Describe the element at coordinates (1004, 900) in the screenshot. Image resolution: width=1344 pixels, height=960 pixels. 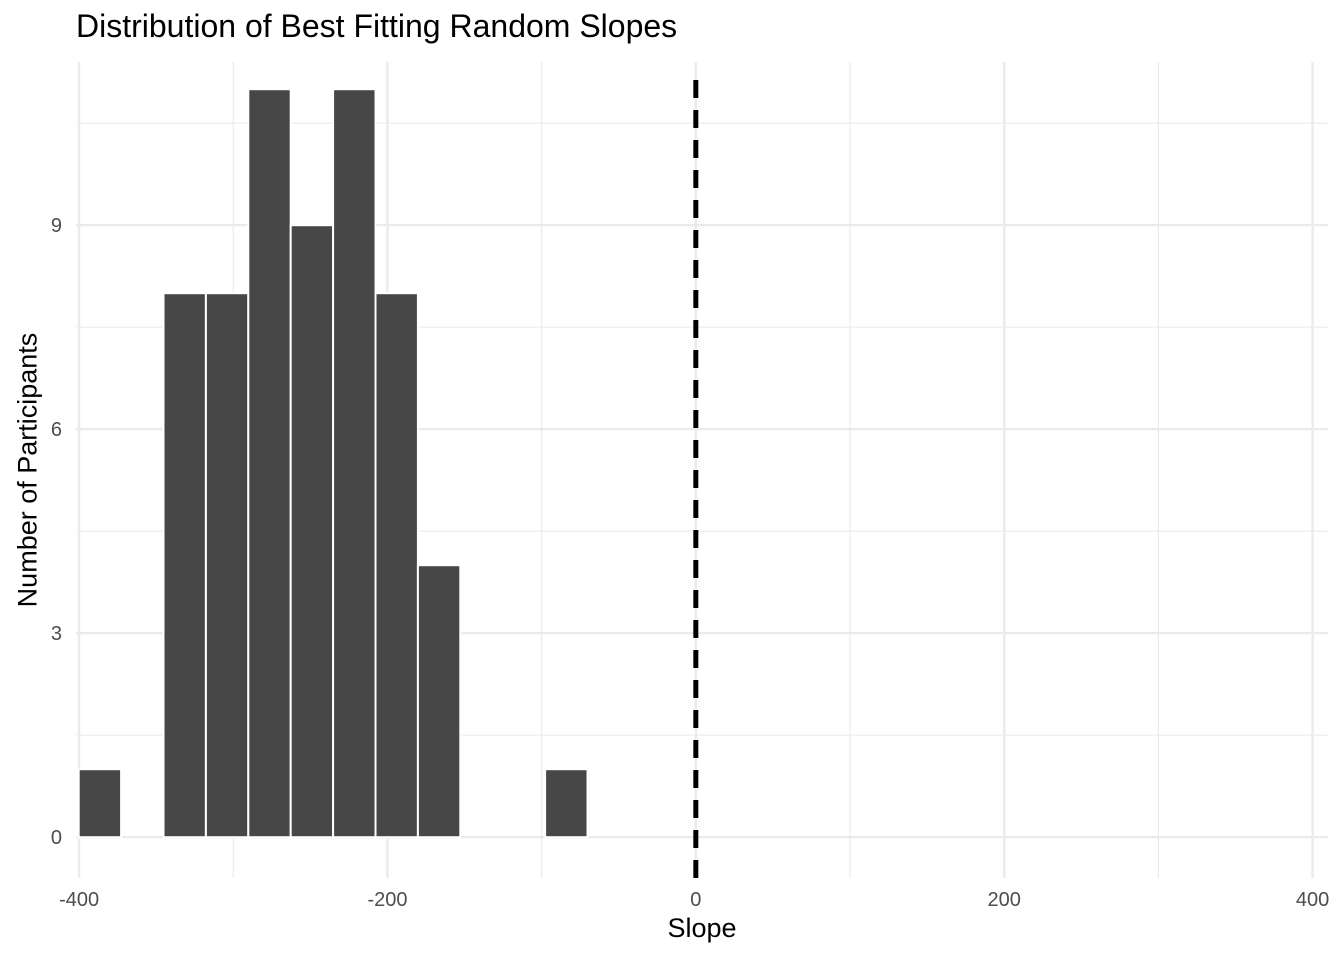
I see `x-tick-label: 200` at that location.